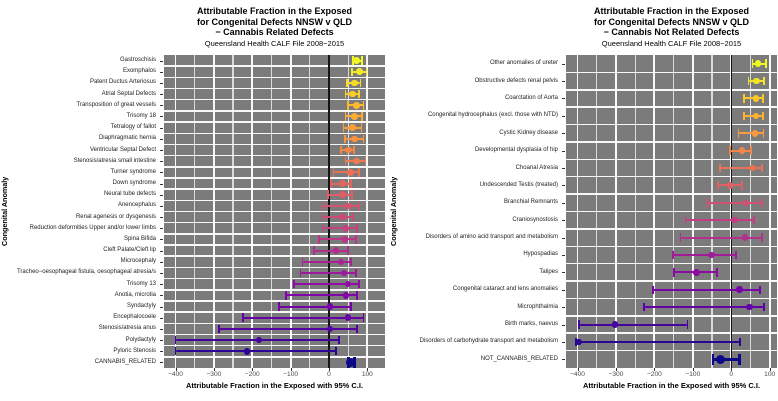 The height and width of the screenshot is (401, 778). What do you see at coordinates (127, 328) in the screenshot?
I see `row-label: Stenosis/atresia anus` at bounding box center [127, 328].